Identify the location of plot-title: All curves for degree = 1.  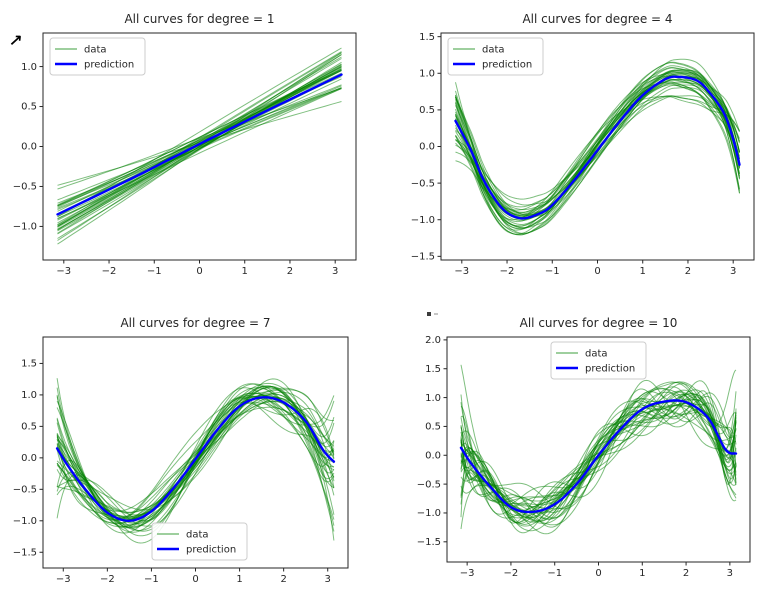
(199, 19).